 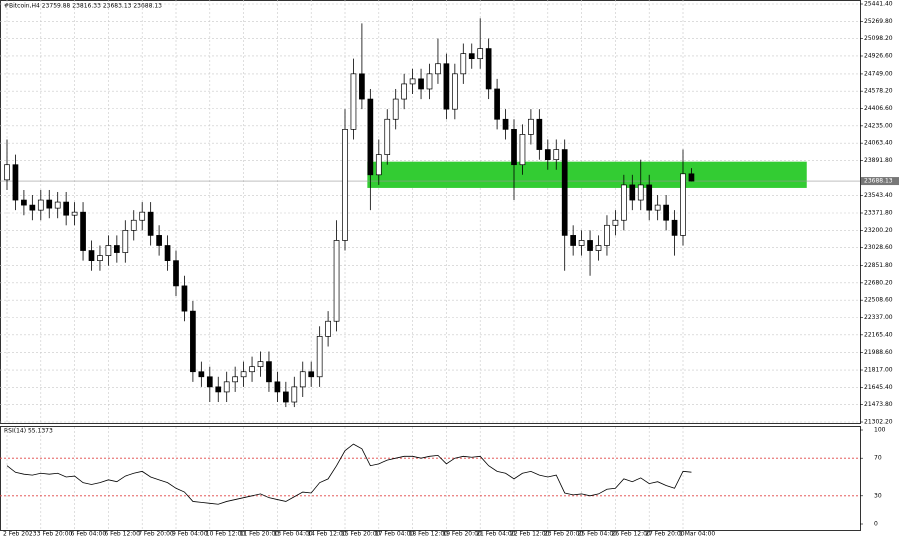 I want to click on y-tick-label: 22680.20, so click(x=878, y=282).